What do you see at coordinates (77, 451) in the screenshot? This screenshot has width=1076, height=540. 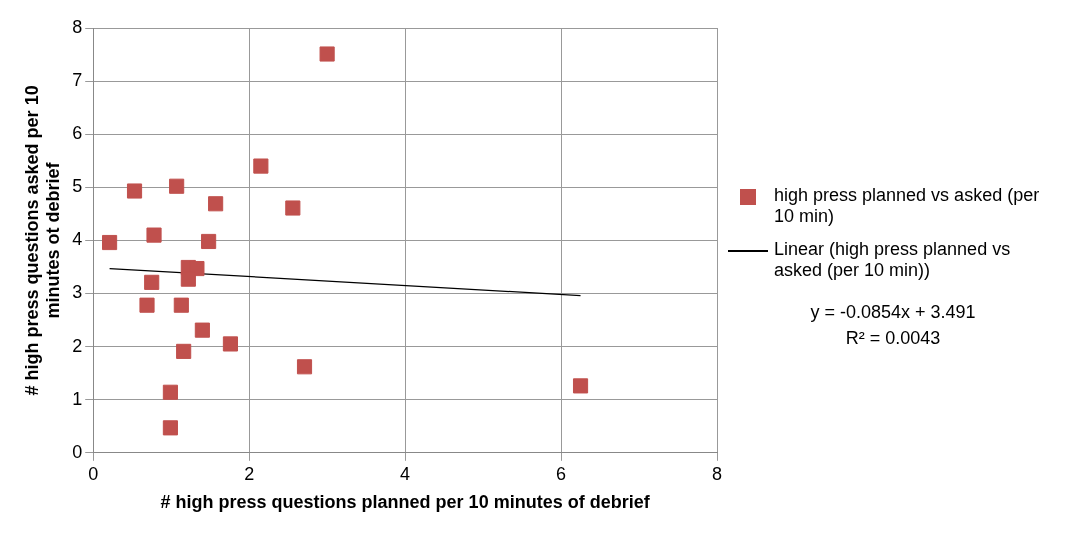 I see `y-tick-label: 0` at bounding box center [77, 451].